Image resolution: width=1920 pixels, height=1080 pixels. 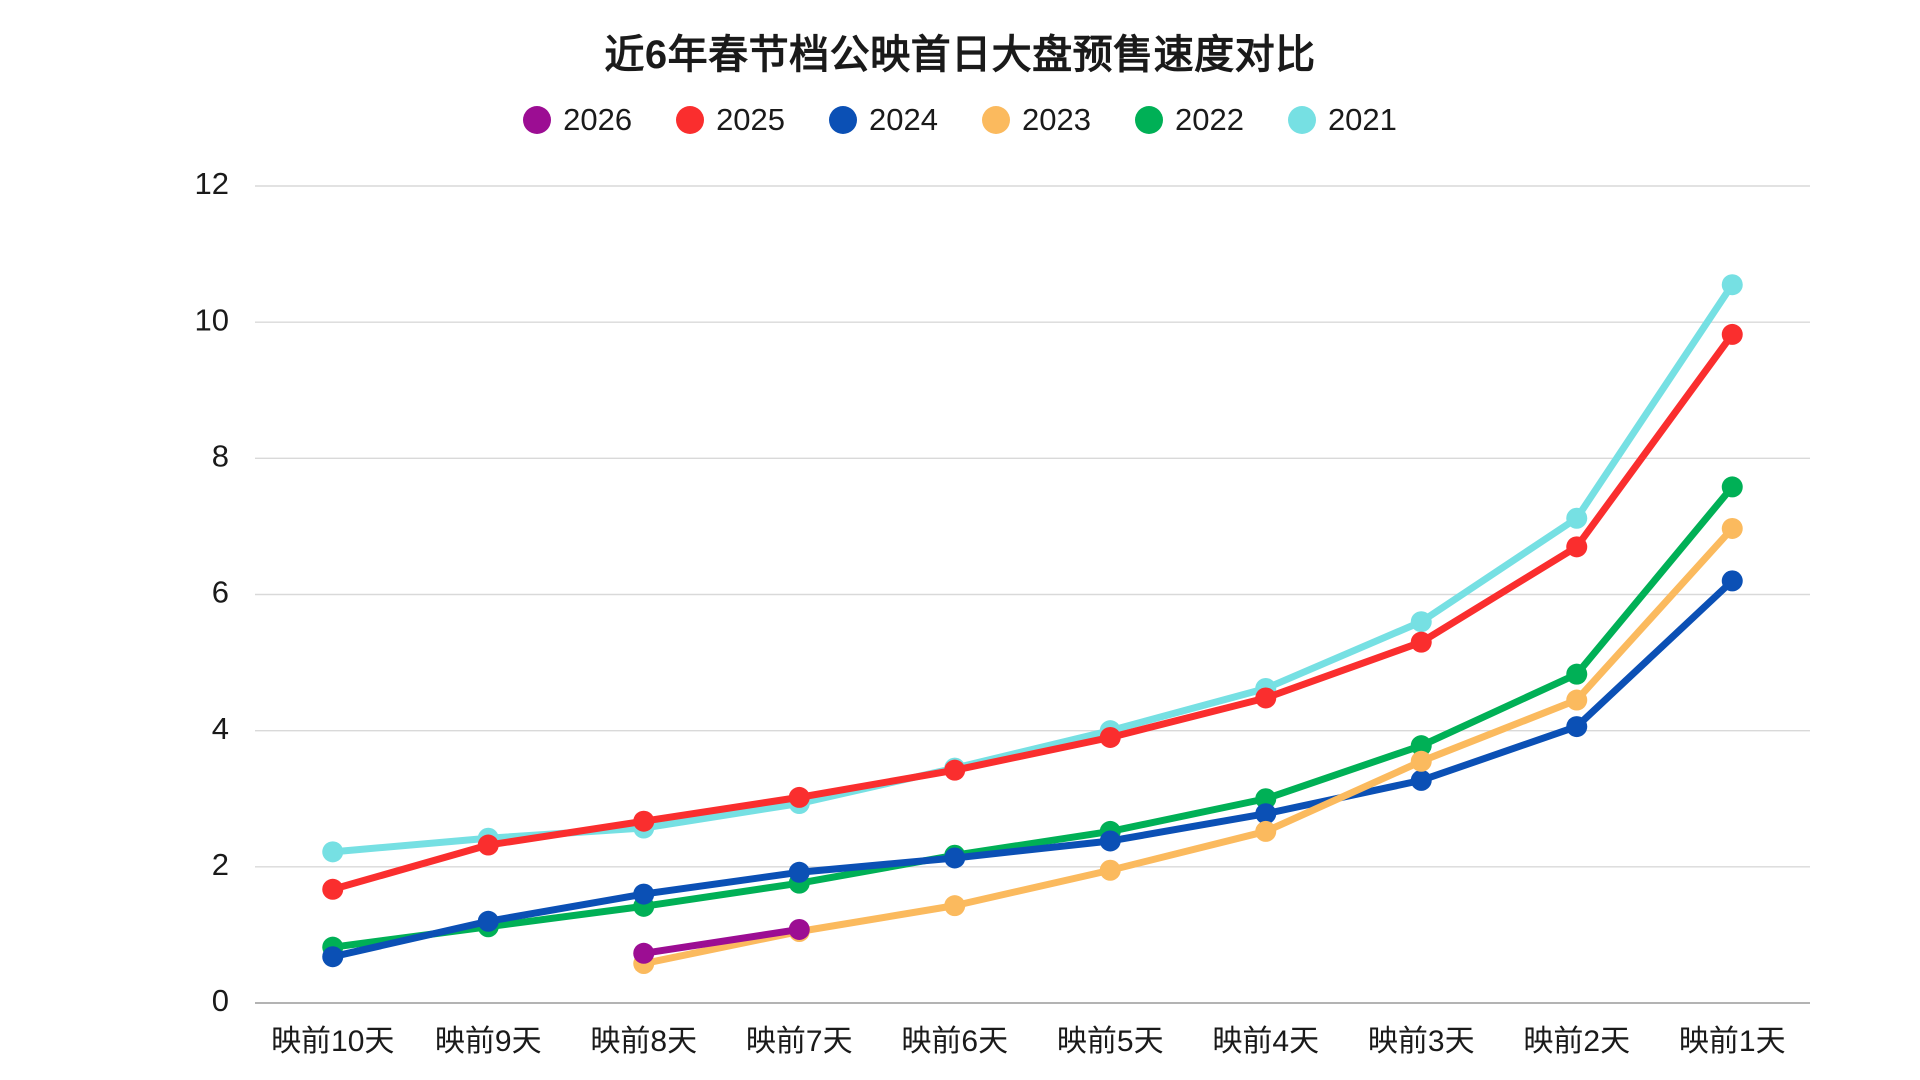 I want to click on legend-item-2025: 2025, so click(x=730, y=119).